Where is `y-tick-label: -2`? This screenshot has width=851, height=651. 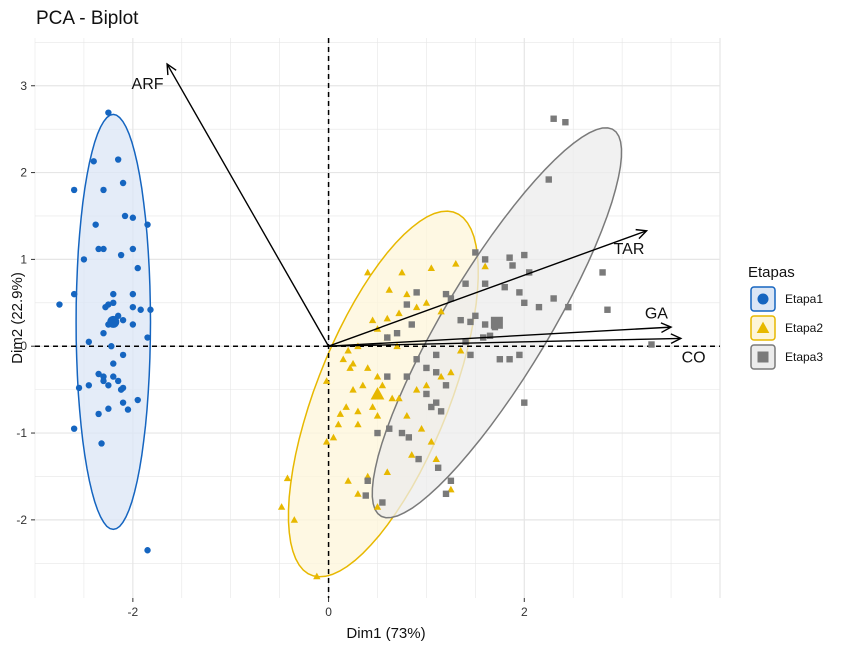
y-tick-label: -2 is located at coordinates (21, 520).